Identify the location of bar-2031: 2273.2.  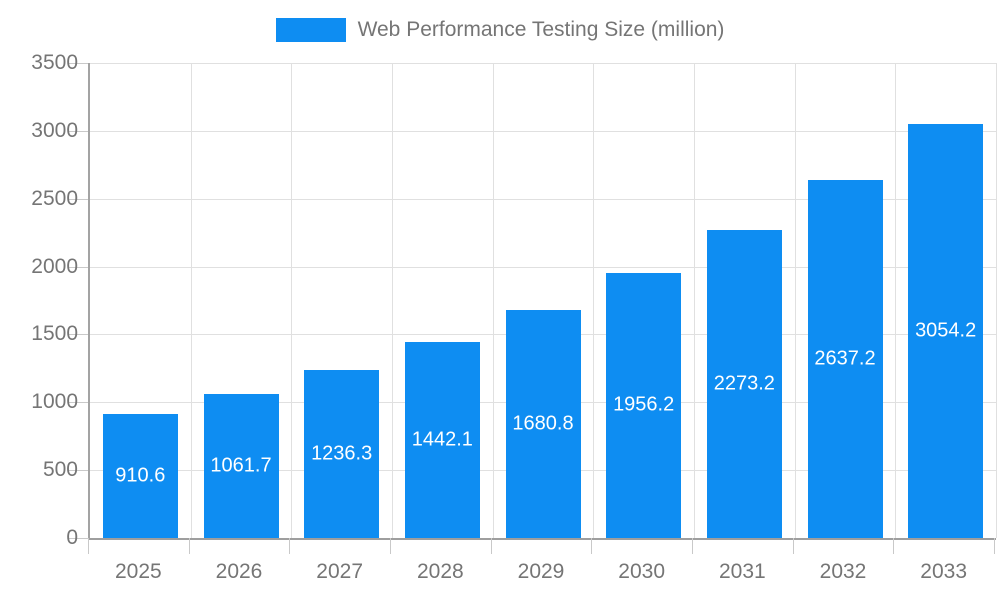
(744, 383).